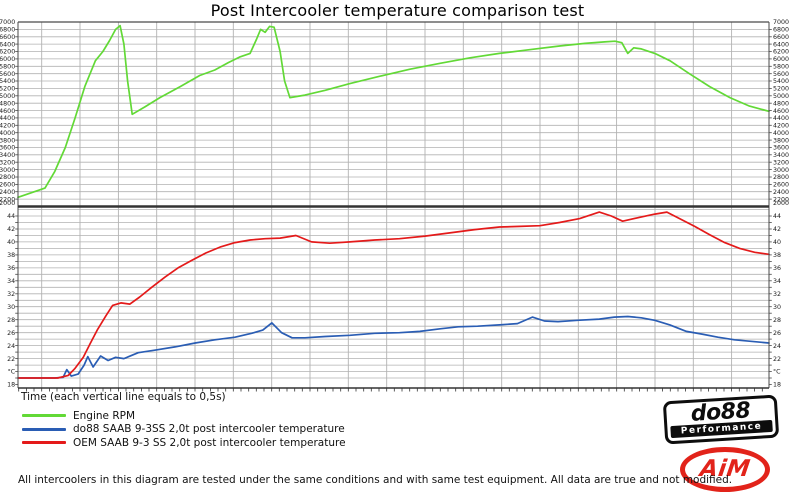 This screenshot has width=795, height=496. Describe the element at coordinates (123, 397) in the screenshot. I see `time-axis-label: Time (each vertical line equals to 0,5s)` at that location.